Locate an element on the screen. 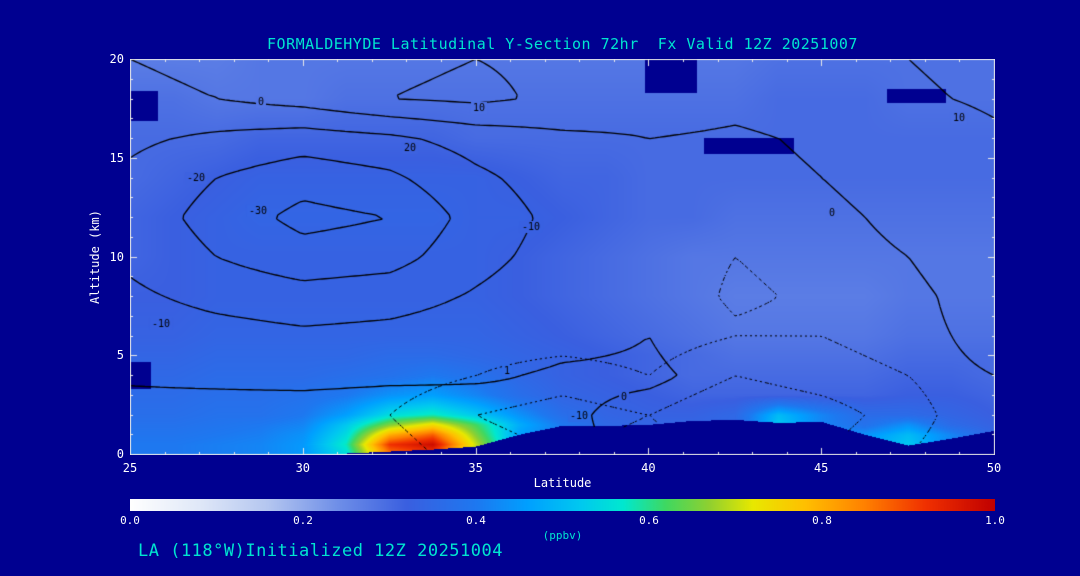  x-tick-label: 35 is located at coordinates (475, 468).